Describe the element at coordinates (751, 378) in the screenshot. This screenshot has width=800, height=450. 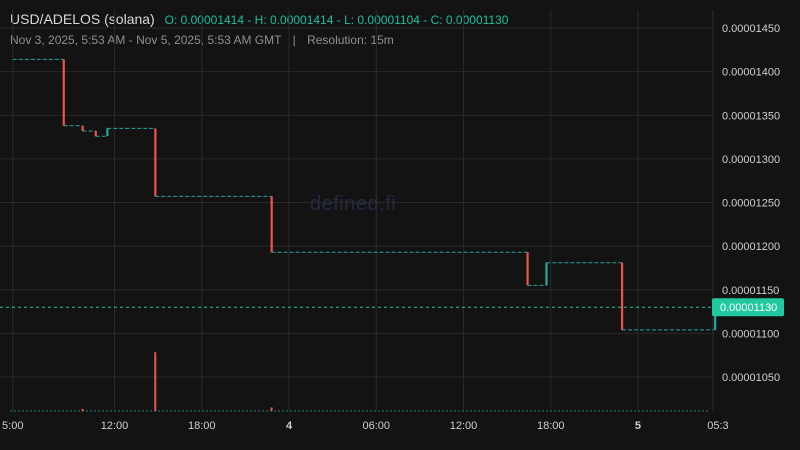
I see `y-tick-label: 0.00001050` at that location.